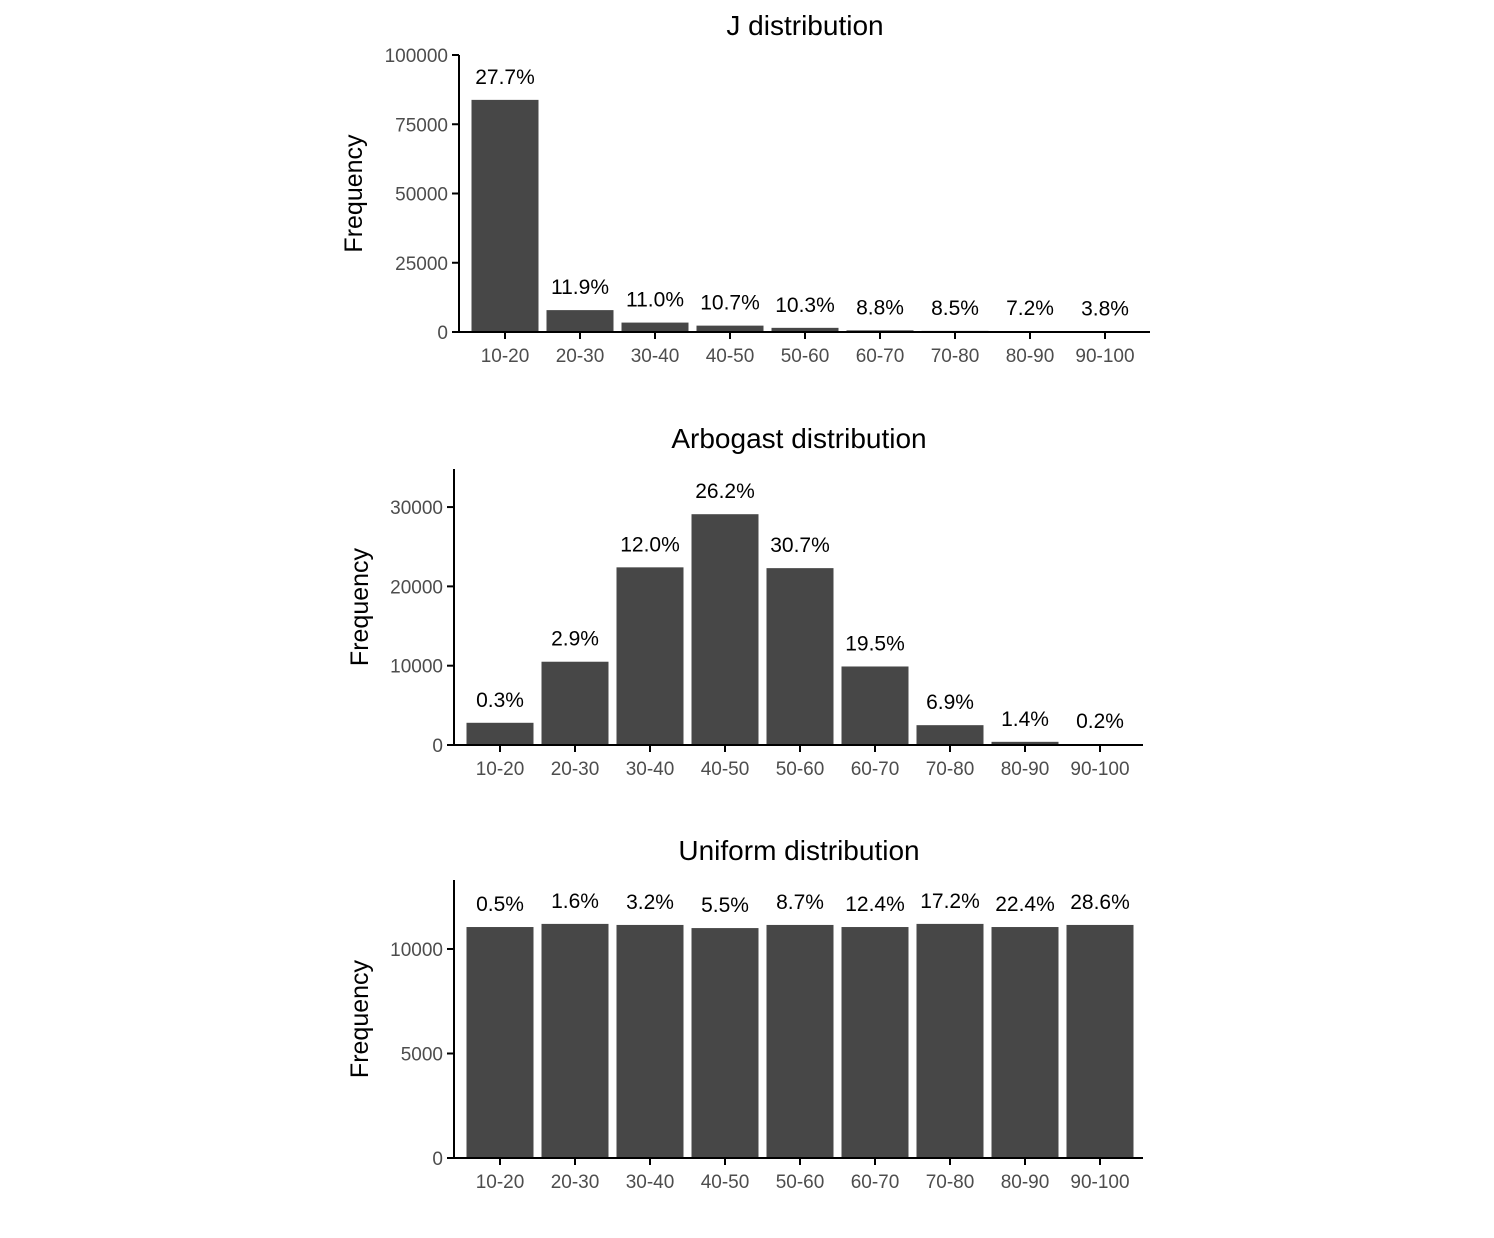  I want to click on y-tick-label: 20000, so click(416, 587).